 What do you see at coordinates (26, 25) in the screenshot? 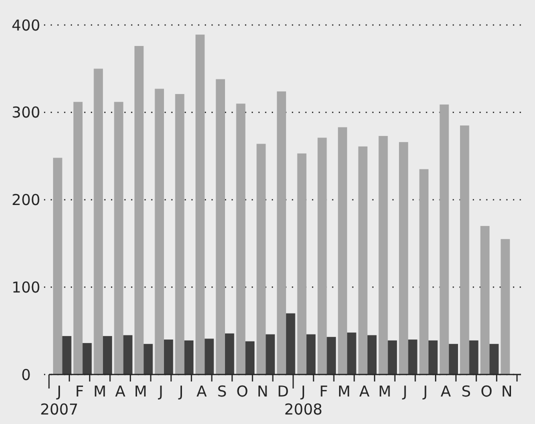
I see `y-tick-label: 400` at bounding box center [26, 25].